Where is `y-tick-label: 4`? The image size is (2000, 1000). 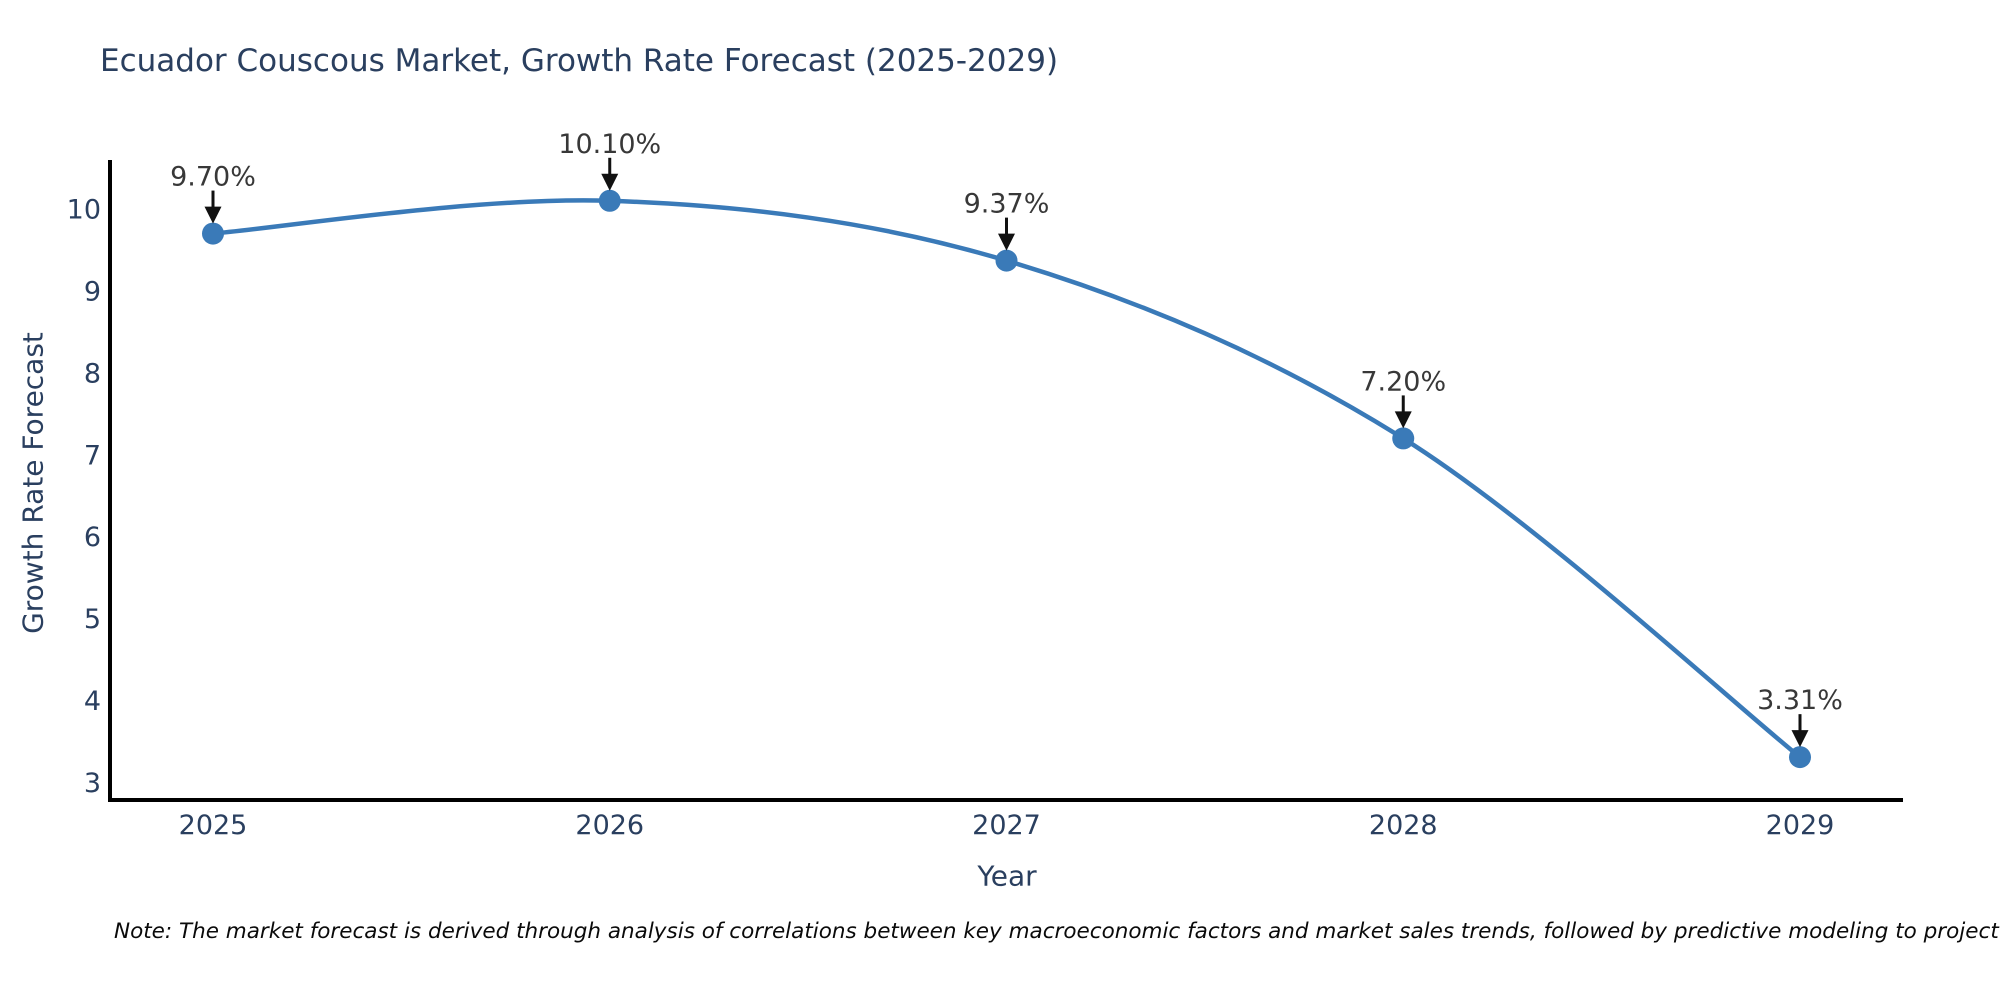
y-tick-label: 4 is located at coordinates (92, 701).